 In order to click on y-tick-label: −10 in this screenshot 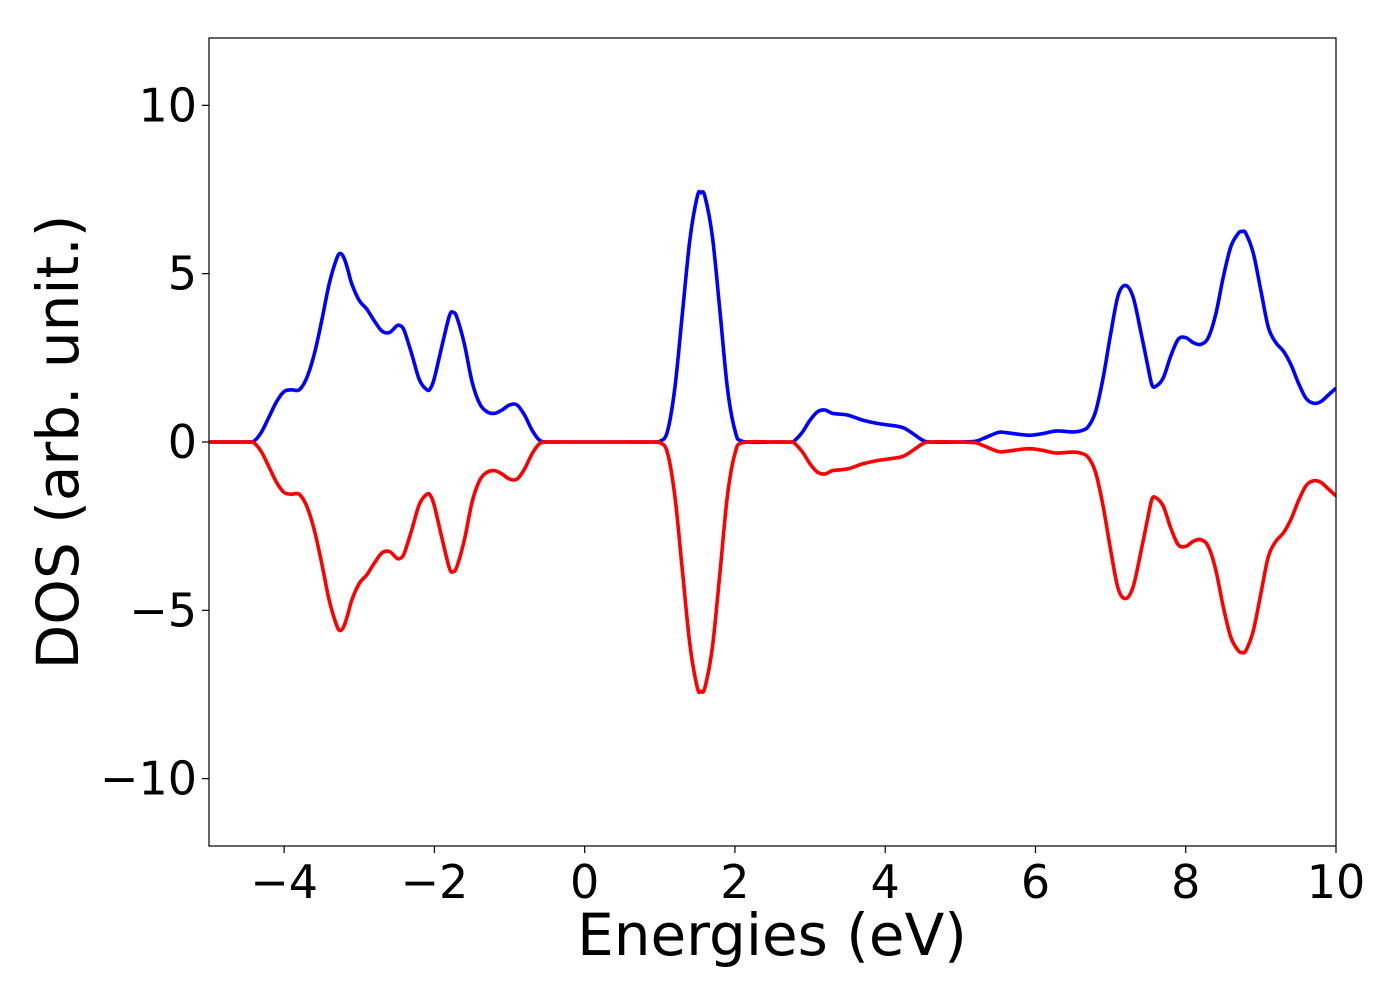, I will do `click(148, 779)`.